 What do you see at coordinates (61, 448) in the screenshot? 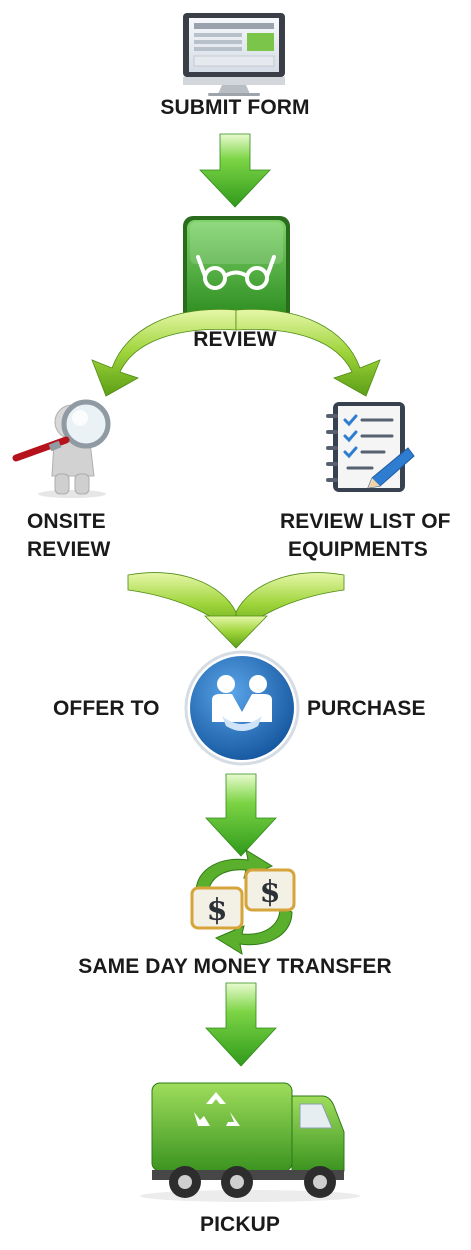
I see `magnifier-person-icon` at bounding box center [61, 448].